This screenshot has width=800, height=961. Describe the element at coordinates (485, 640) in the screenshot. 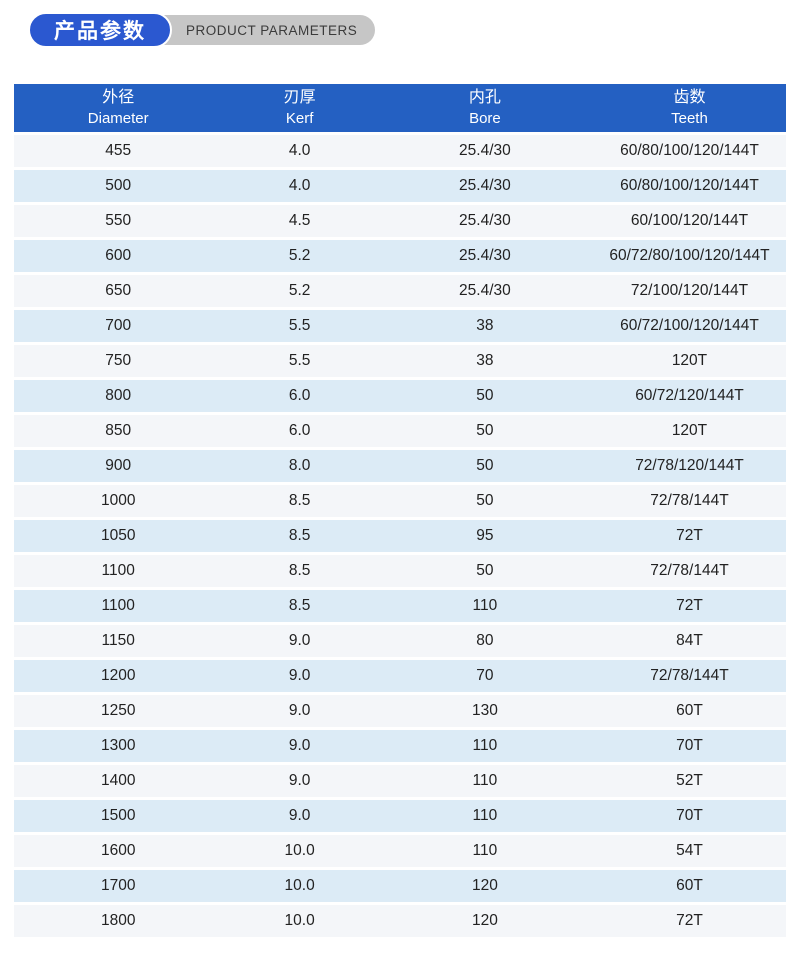

I see `cell-bore: 80` at that location.